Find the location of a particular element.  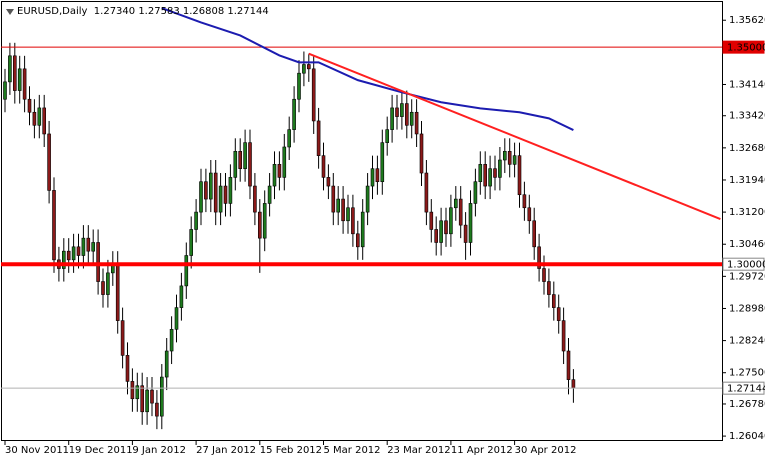

x-tick-label: 9 Jan 2012 is located at coordinates (159, 450).